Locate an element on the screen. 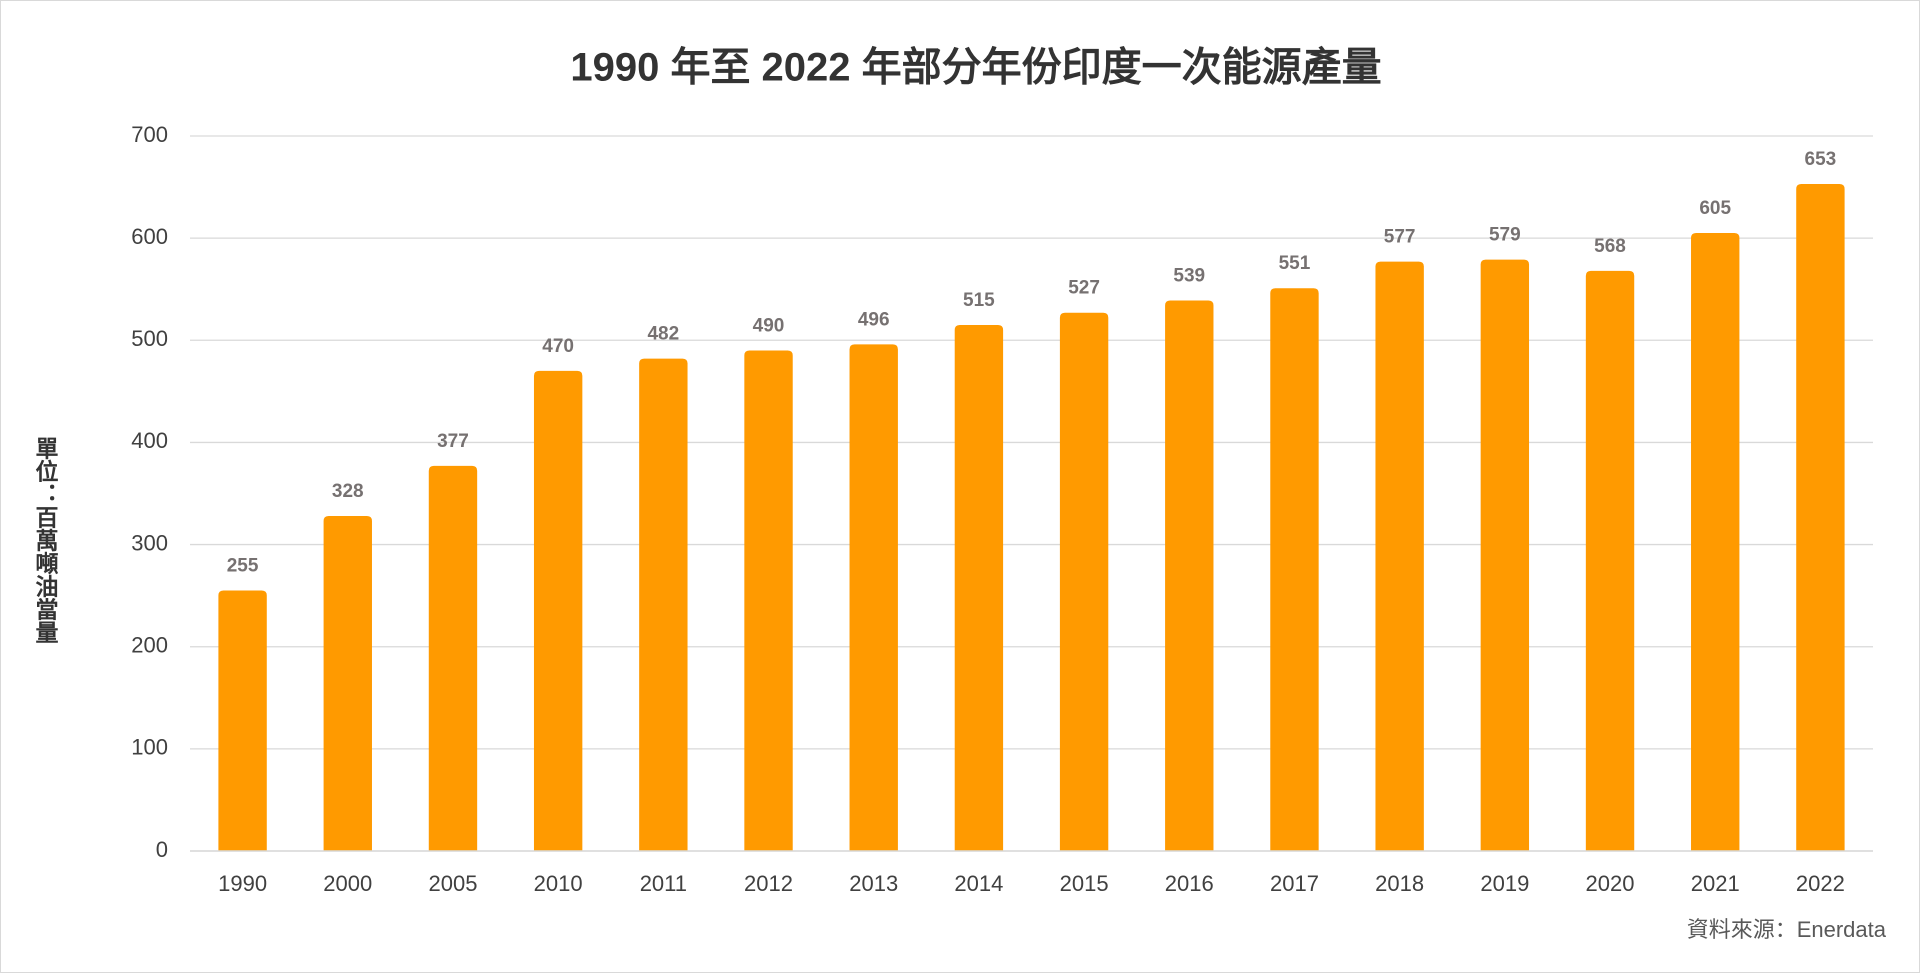 The height and width of the screenshot is (973, 1920). x-tick-label: 2020 is located at coordinates (1610, 883).